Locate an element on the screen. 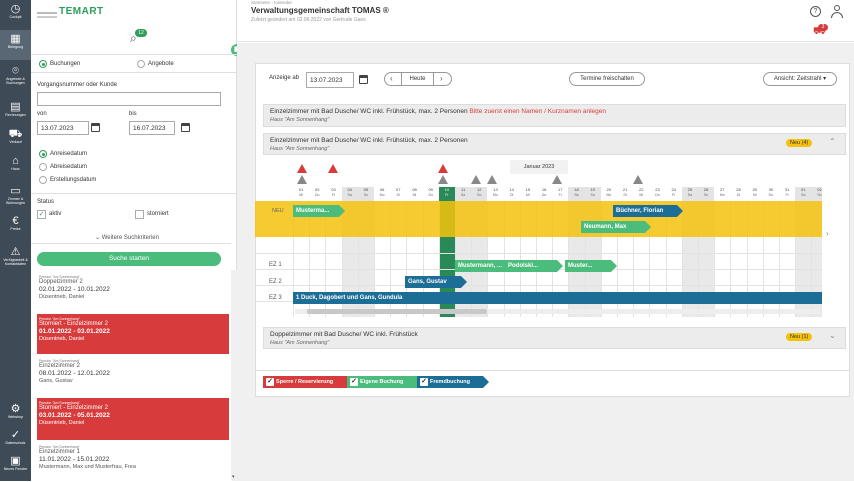  nav-angebote: ⌾ Angebote & Buchungen is located at coordinates (15, 77).